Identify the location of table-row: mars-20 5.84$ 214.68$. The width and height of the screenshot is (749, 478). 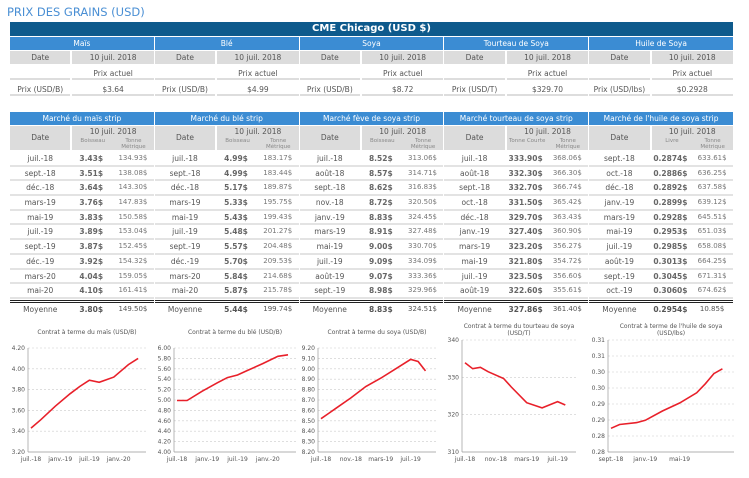
(226, 277).